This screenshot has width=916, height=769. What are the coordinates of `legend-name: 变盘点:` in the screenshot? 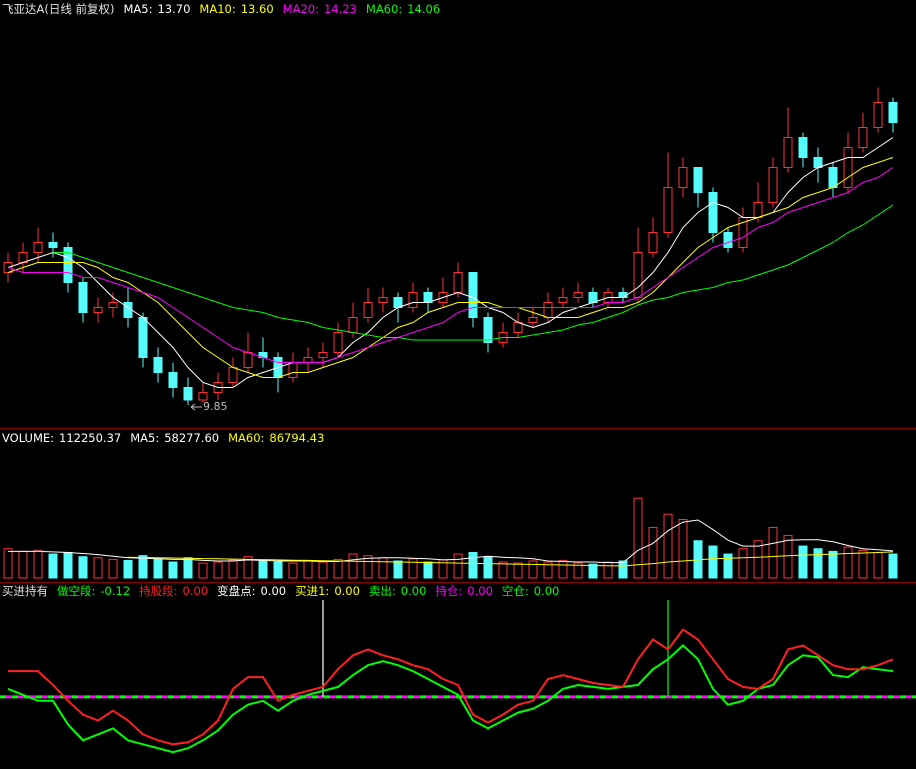 It's located at (236, 591).